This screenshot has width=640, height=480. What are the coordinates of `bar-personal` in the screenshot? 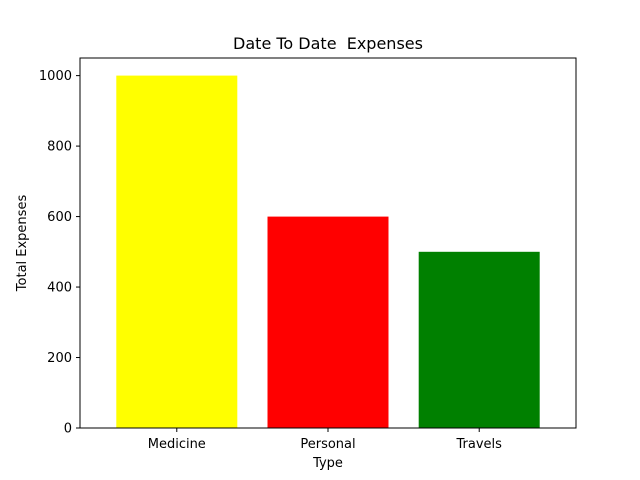 It's located at (328, 322).